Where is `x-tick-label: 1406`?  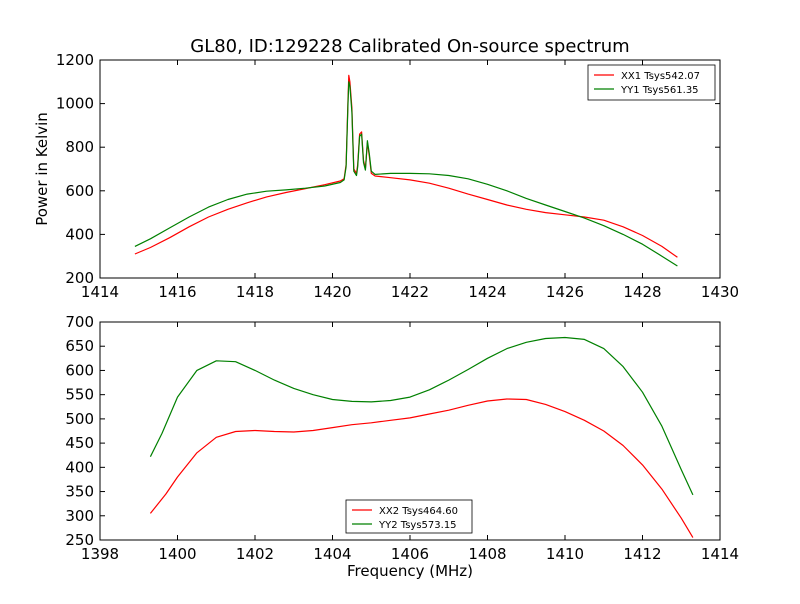
x-tick-label: 1406 is located at coordinates (410, 554).